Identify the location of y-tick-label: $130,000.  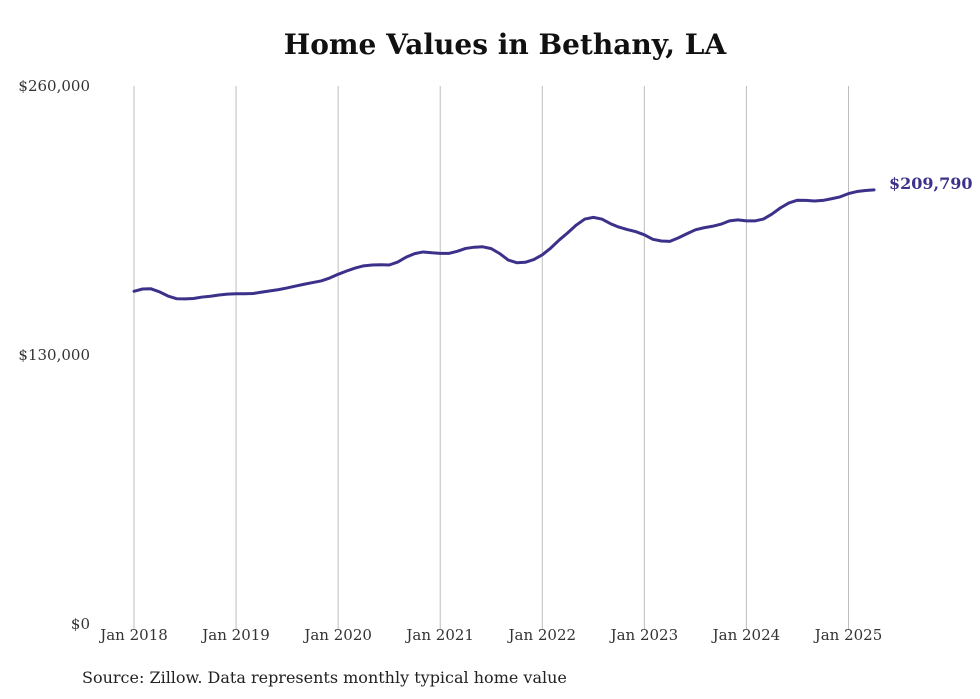
(54, 355).